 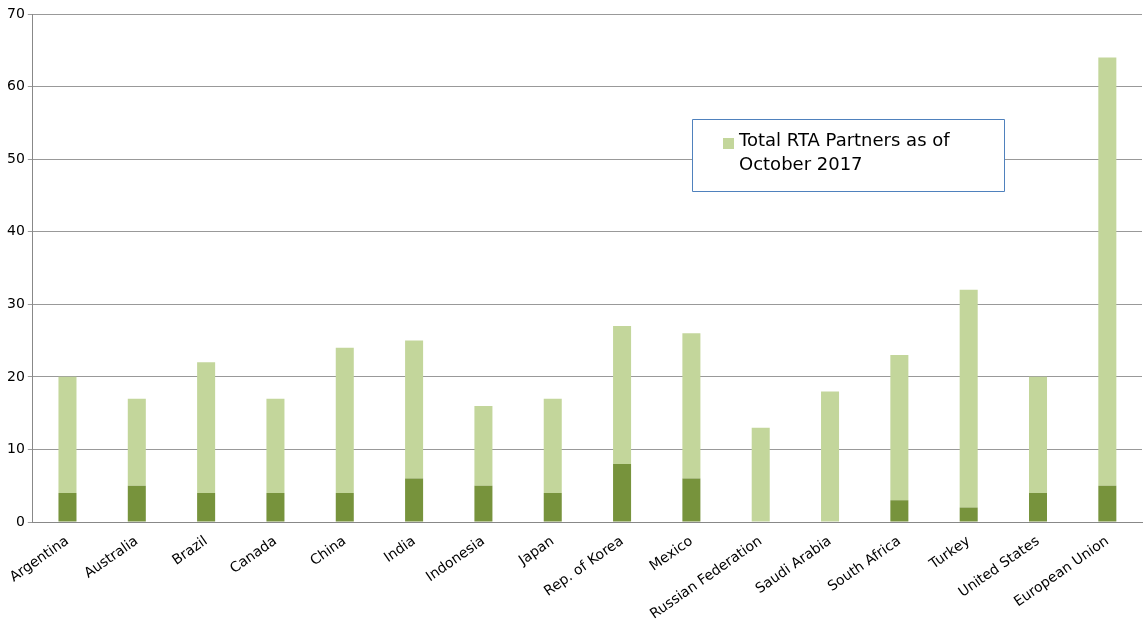 I want to click on y-tick-label: 30, so click(x=15, y=302).